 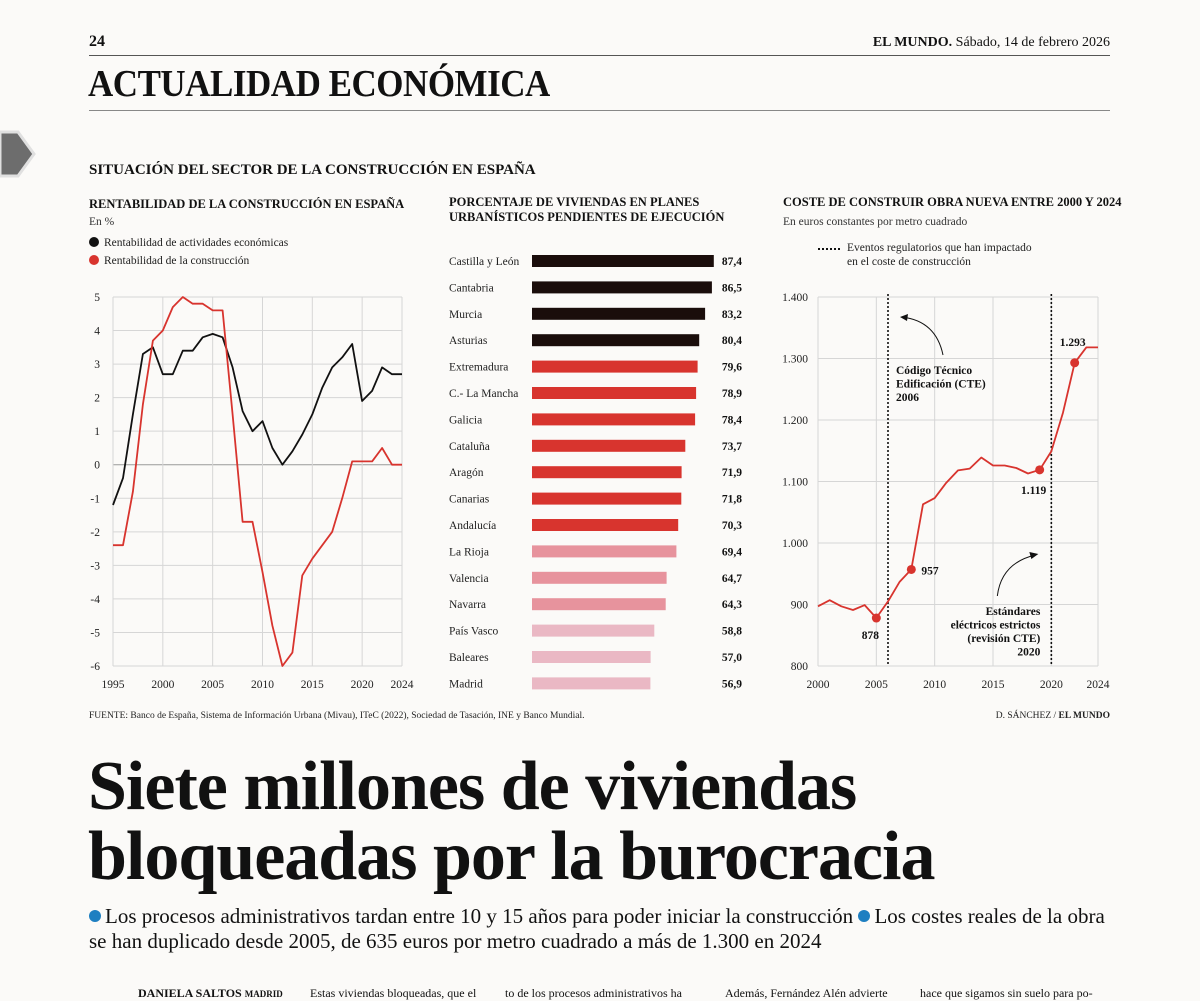 What do you see at coordinates (806, 993) in the screenshot?
I see `body-text-column: Además, Fernández Alén advierte` at bounding box center [806, 993].